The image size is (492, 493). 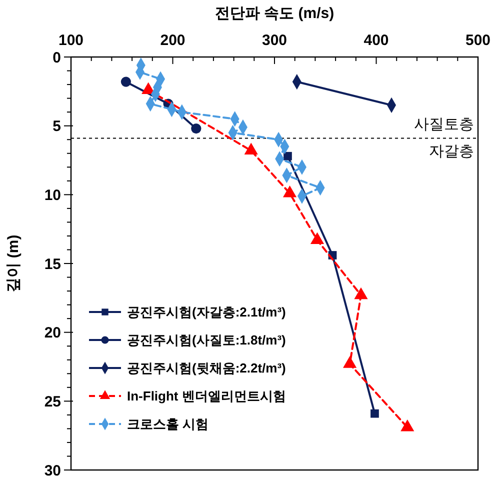 What do you see at coordinates (52, 333) in the screenshot?
I see `y-tick-label: 20` at bounding box center [52, 333].